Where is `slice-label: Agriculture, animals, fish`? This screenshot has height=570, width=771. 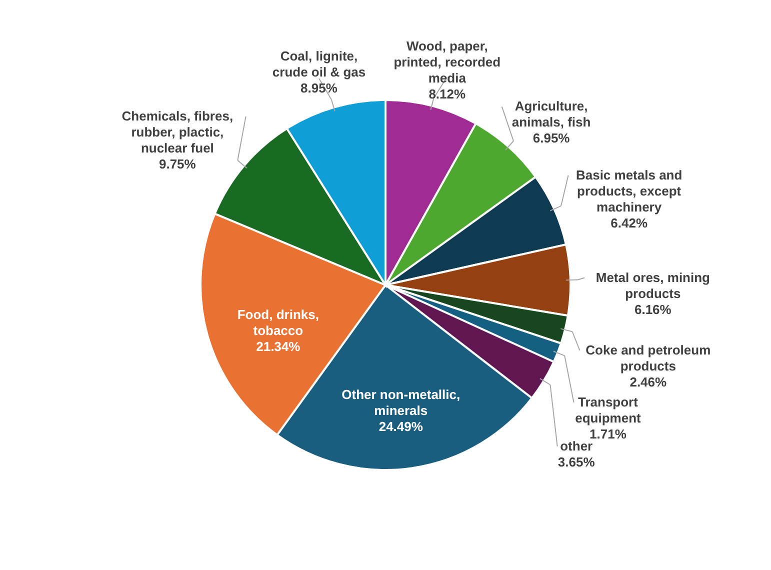
slice-label: Agriculture, animals, fish is located at coordinates (551, 114).